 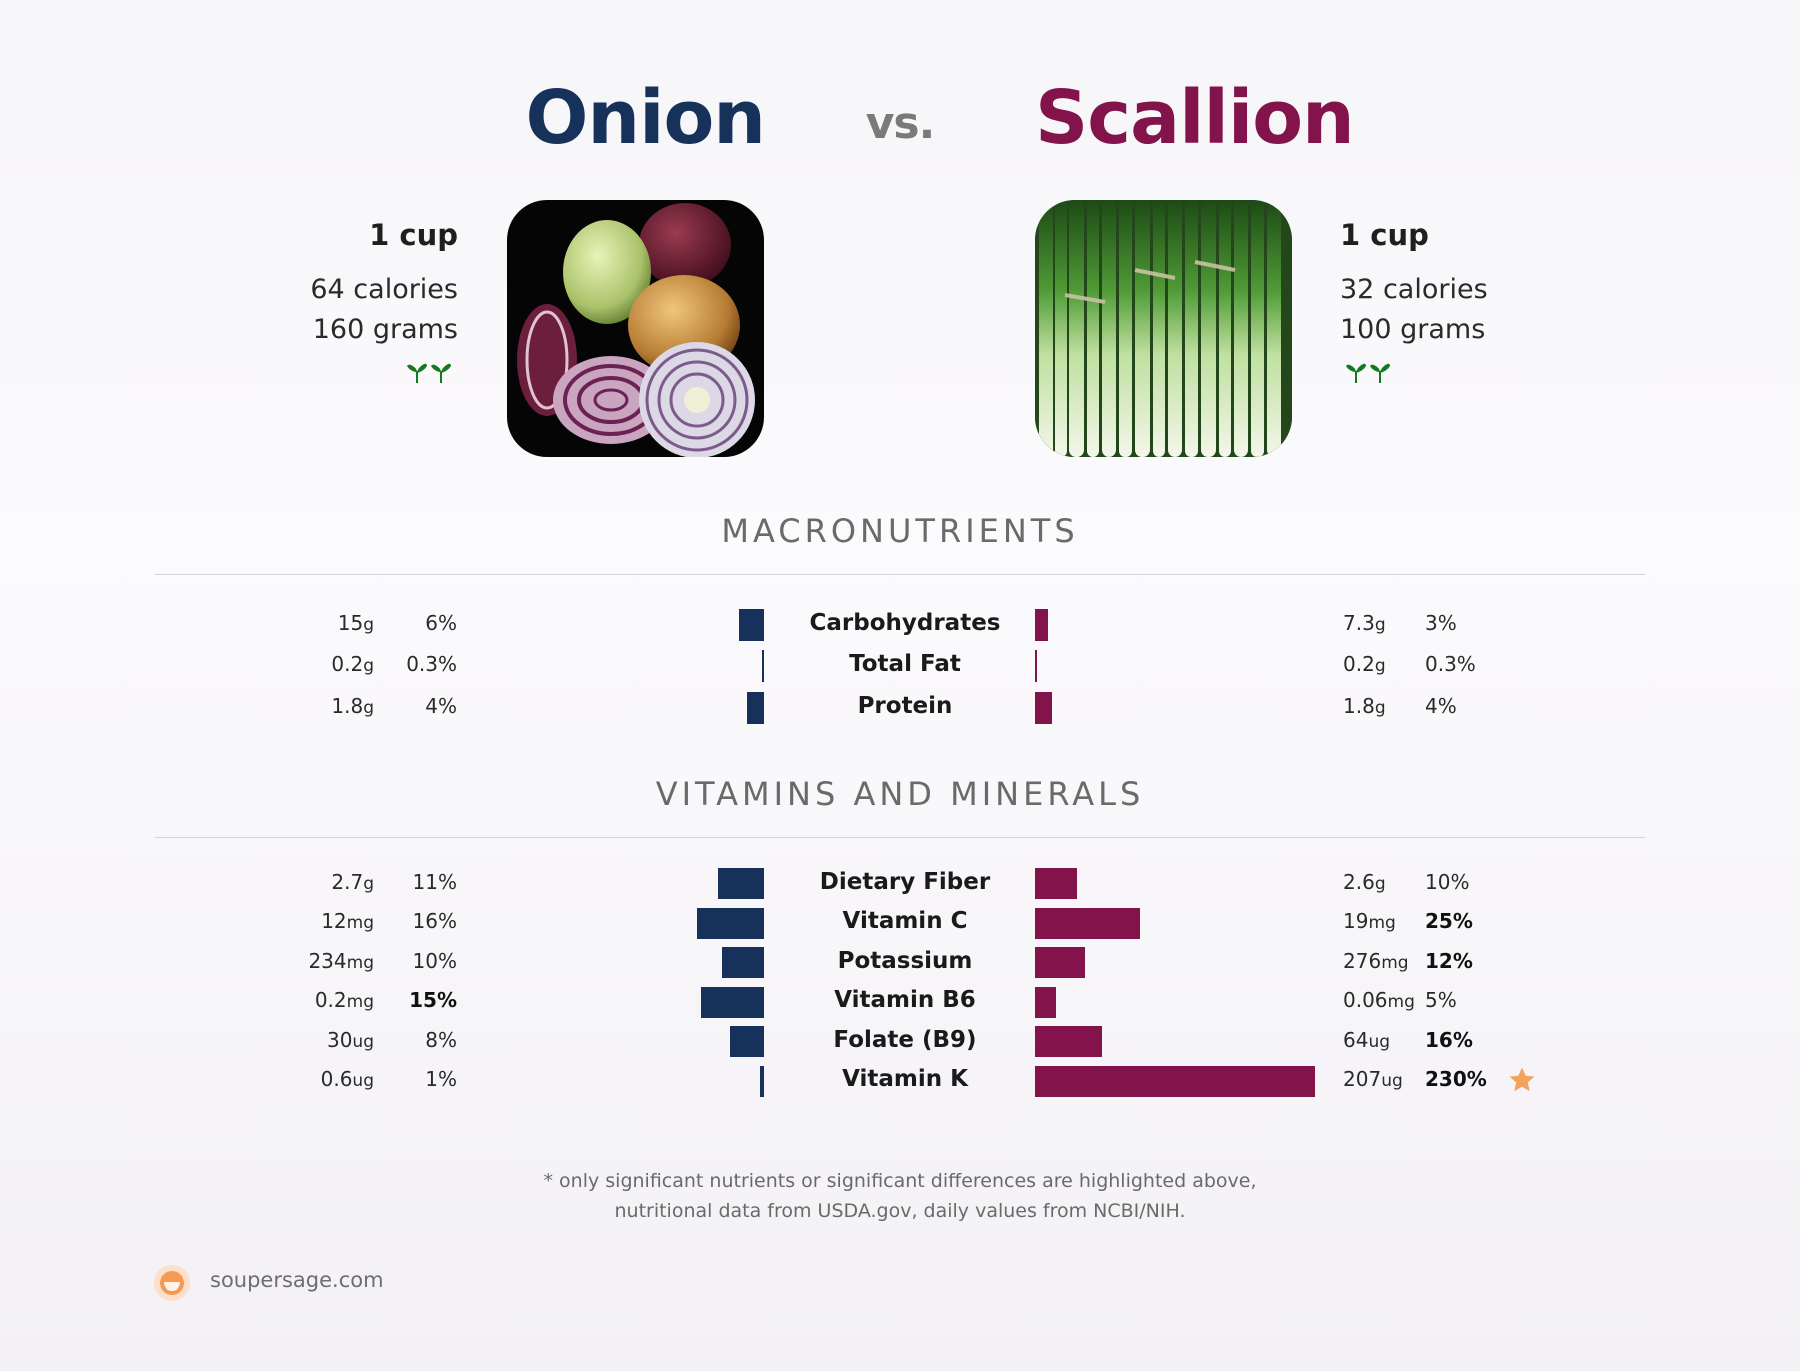 What do you see at coordinates (900, 123) in the screenshot?
I see `vs-label: vs.` at bounding box center [900, 123].